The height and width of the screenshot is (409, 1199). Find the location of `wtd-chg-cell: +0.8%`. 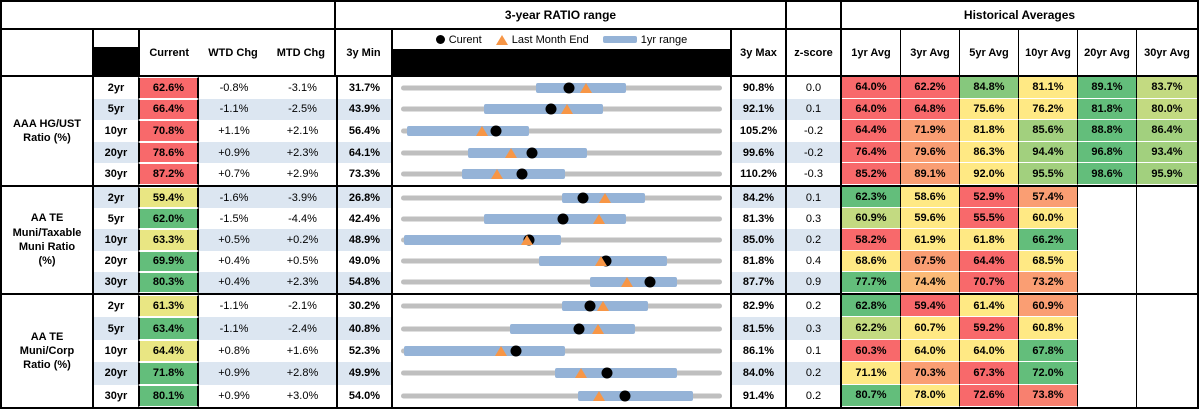

wtd-chg-cell: +0.8% is located at coordinates (234, 351).